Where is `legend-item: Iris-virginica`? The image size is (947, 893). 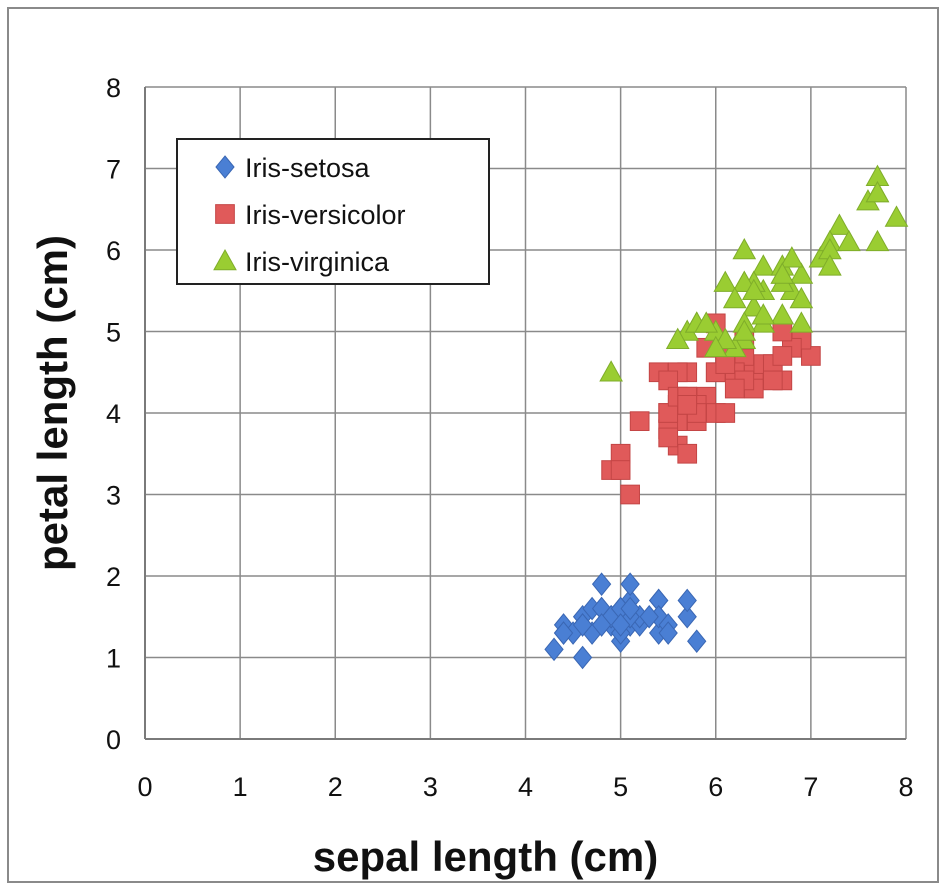 legend-item: Iris-virginica is located at coordinates (301, 262).